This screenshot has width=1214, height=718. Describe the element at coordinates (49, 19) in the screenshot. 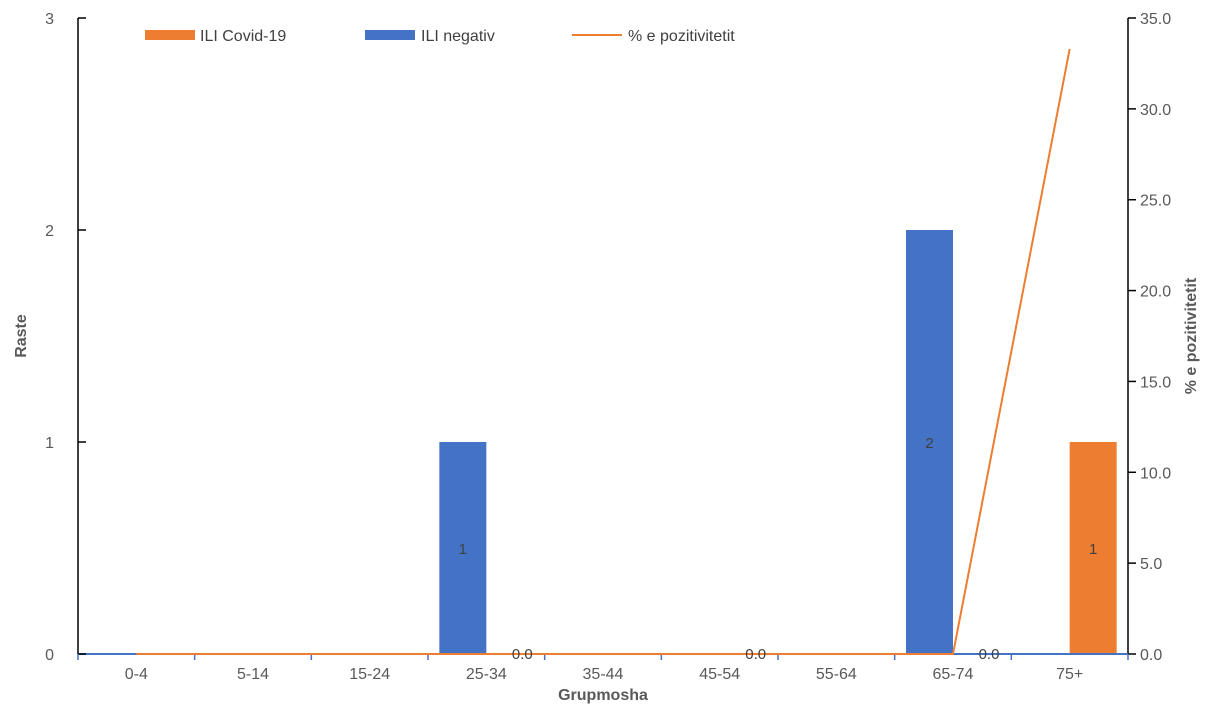

I see `left-y-tick-label: 3` at that location.